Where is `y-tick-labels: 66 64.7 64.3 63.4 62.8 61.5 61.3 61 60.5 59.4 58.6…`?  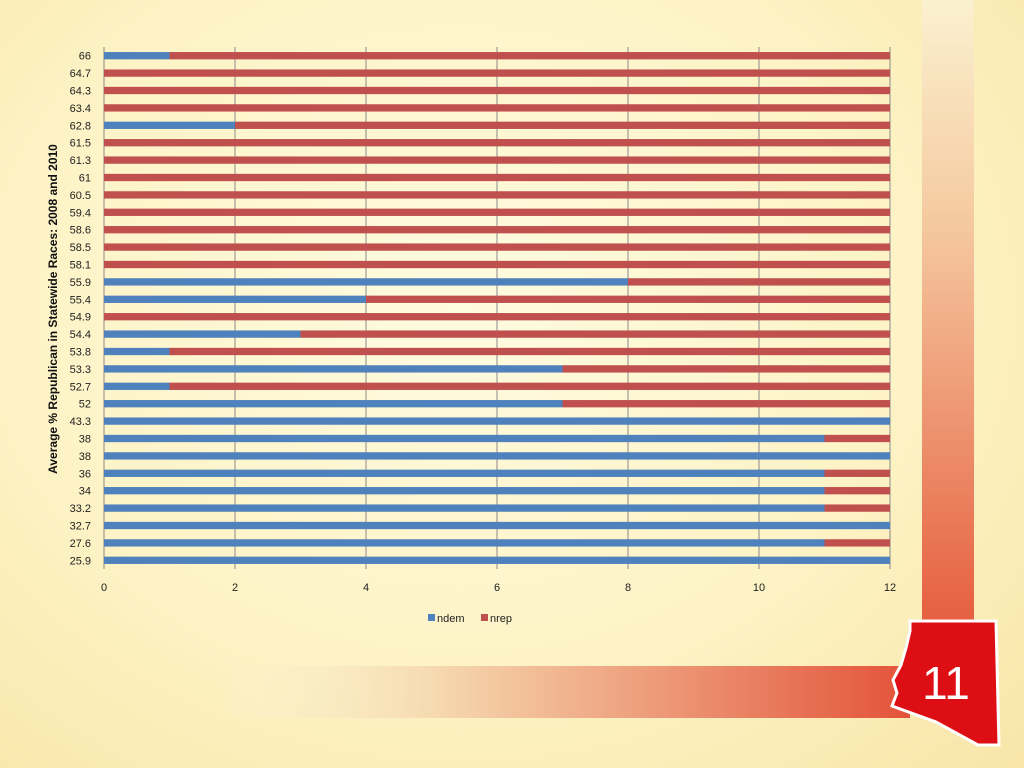 y-tick-labels: 66 64.7 64.3 63.4 62.8 61.5 61.3 61 60.5 59.4 58.6… is located at coordinates (80, 309).